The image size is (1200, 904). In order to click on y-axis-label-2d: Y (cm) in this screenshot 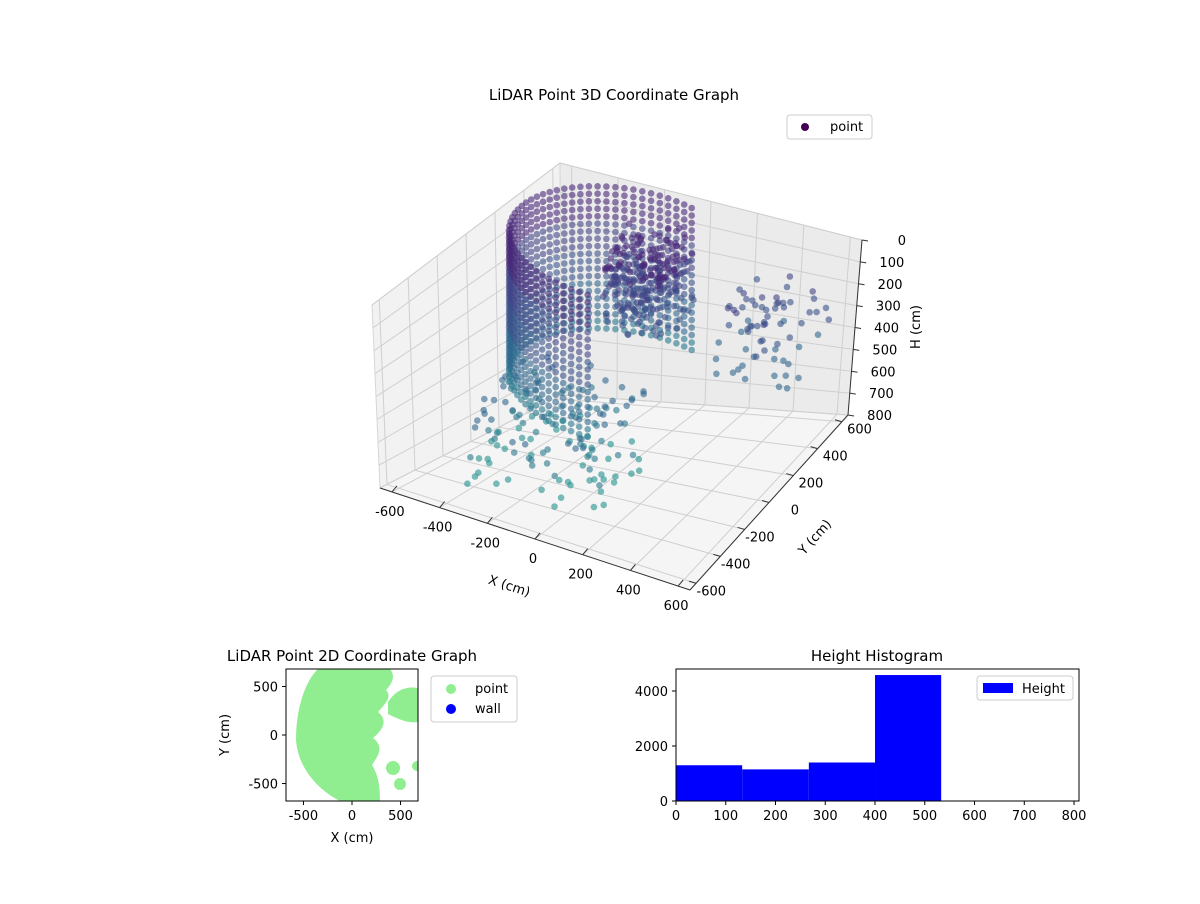, I will do `click(225, 735)`.